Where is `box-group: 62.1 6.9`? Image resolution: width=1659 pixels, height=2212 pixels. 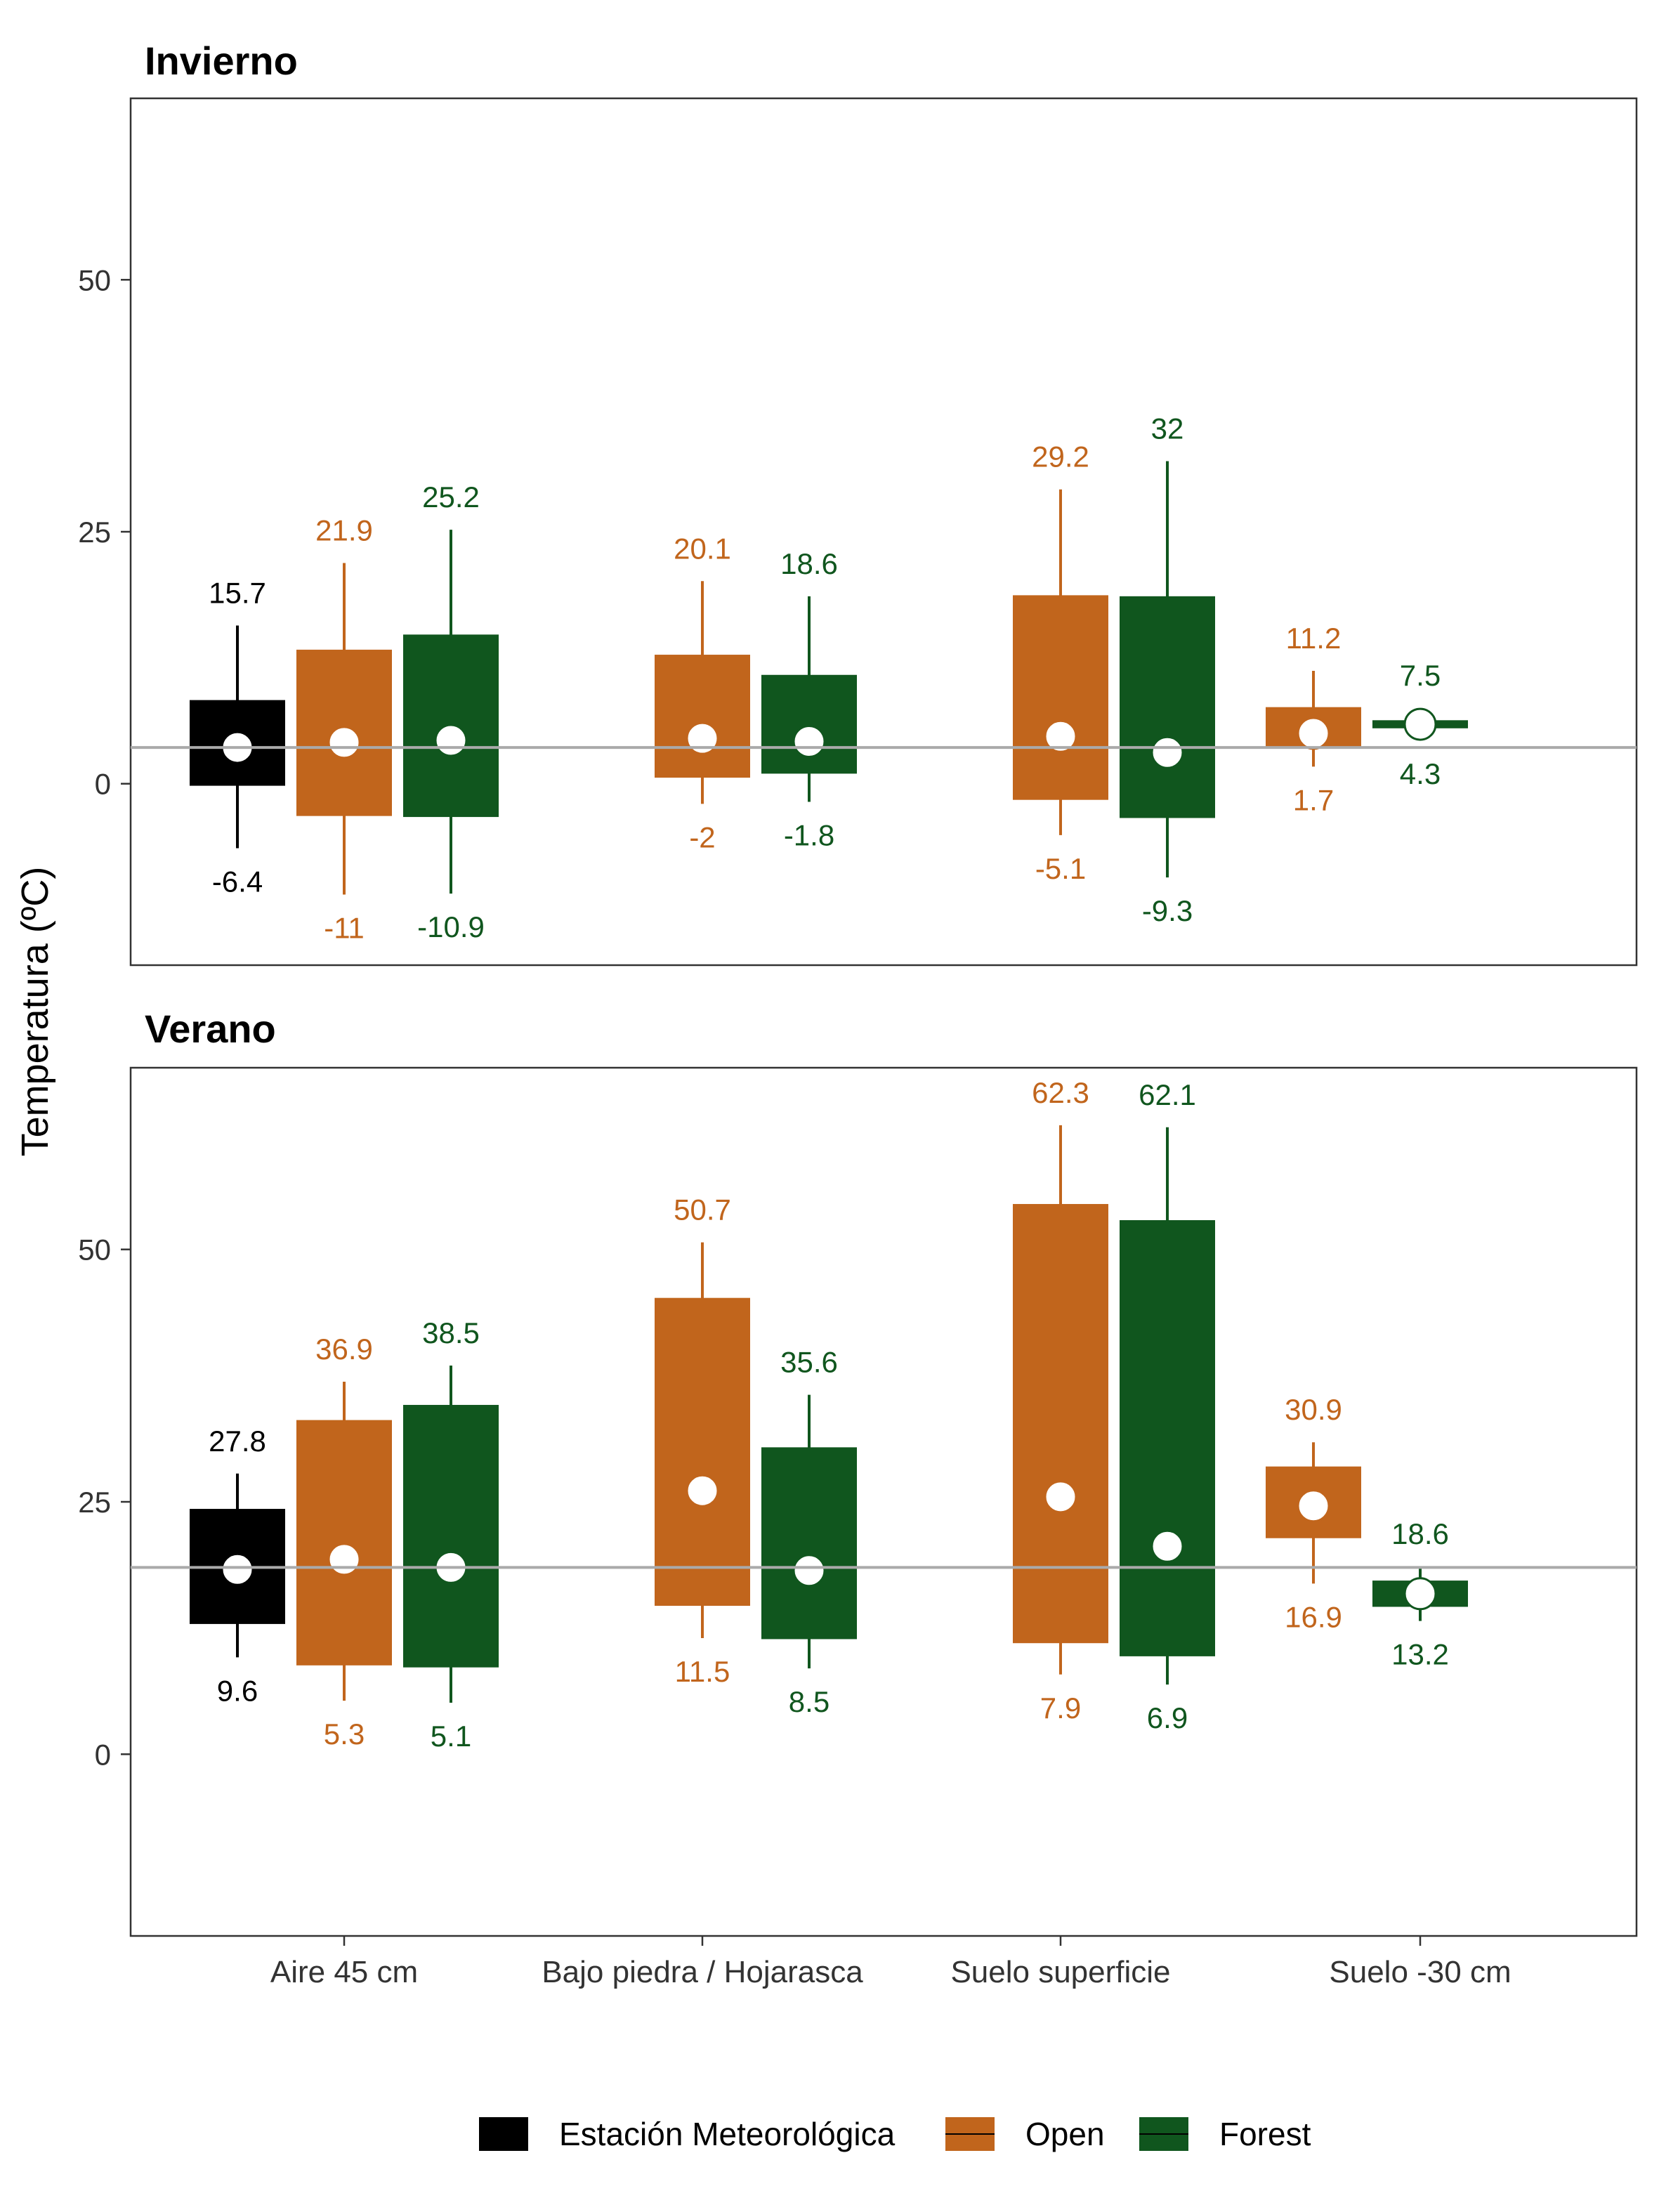 box-group: 62.1 6.9 is located at coordinates (1167, 1406).